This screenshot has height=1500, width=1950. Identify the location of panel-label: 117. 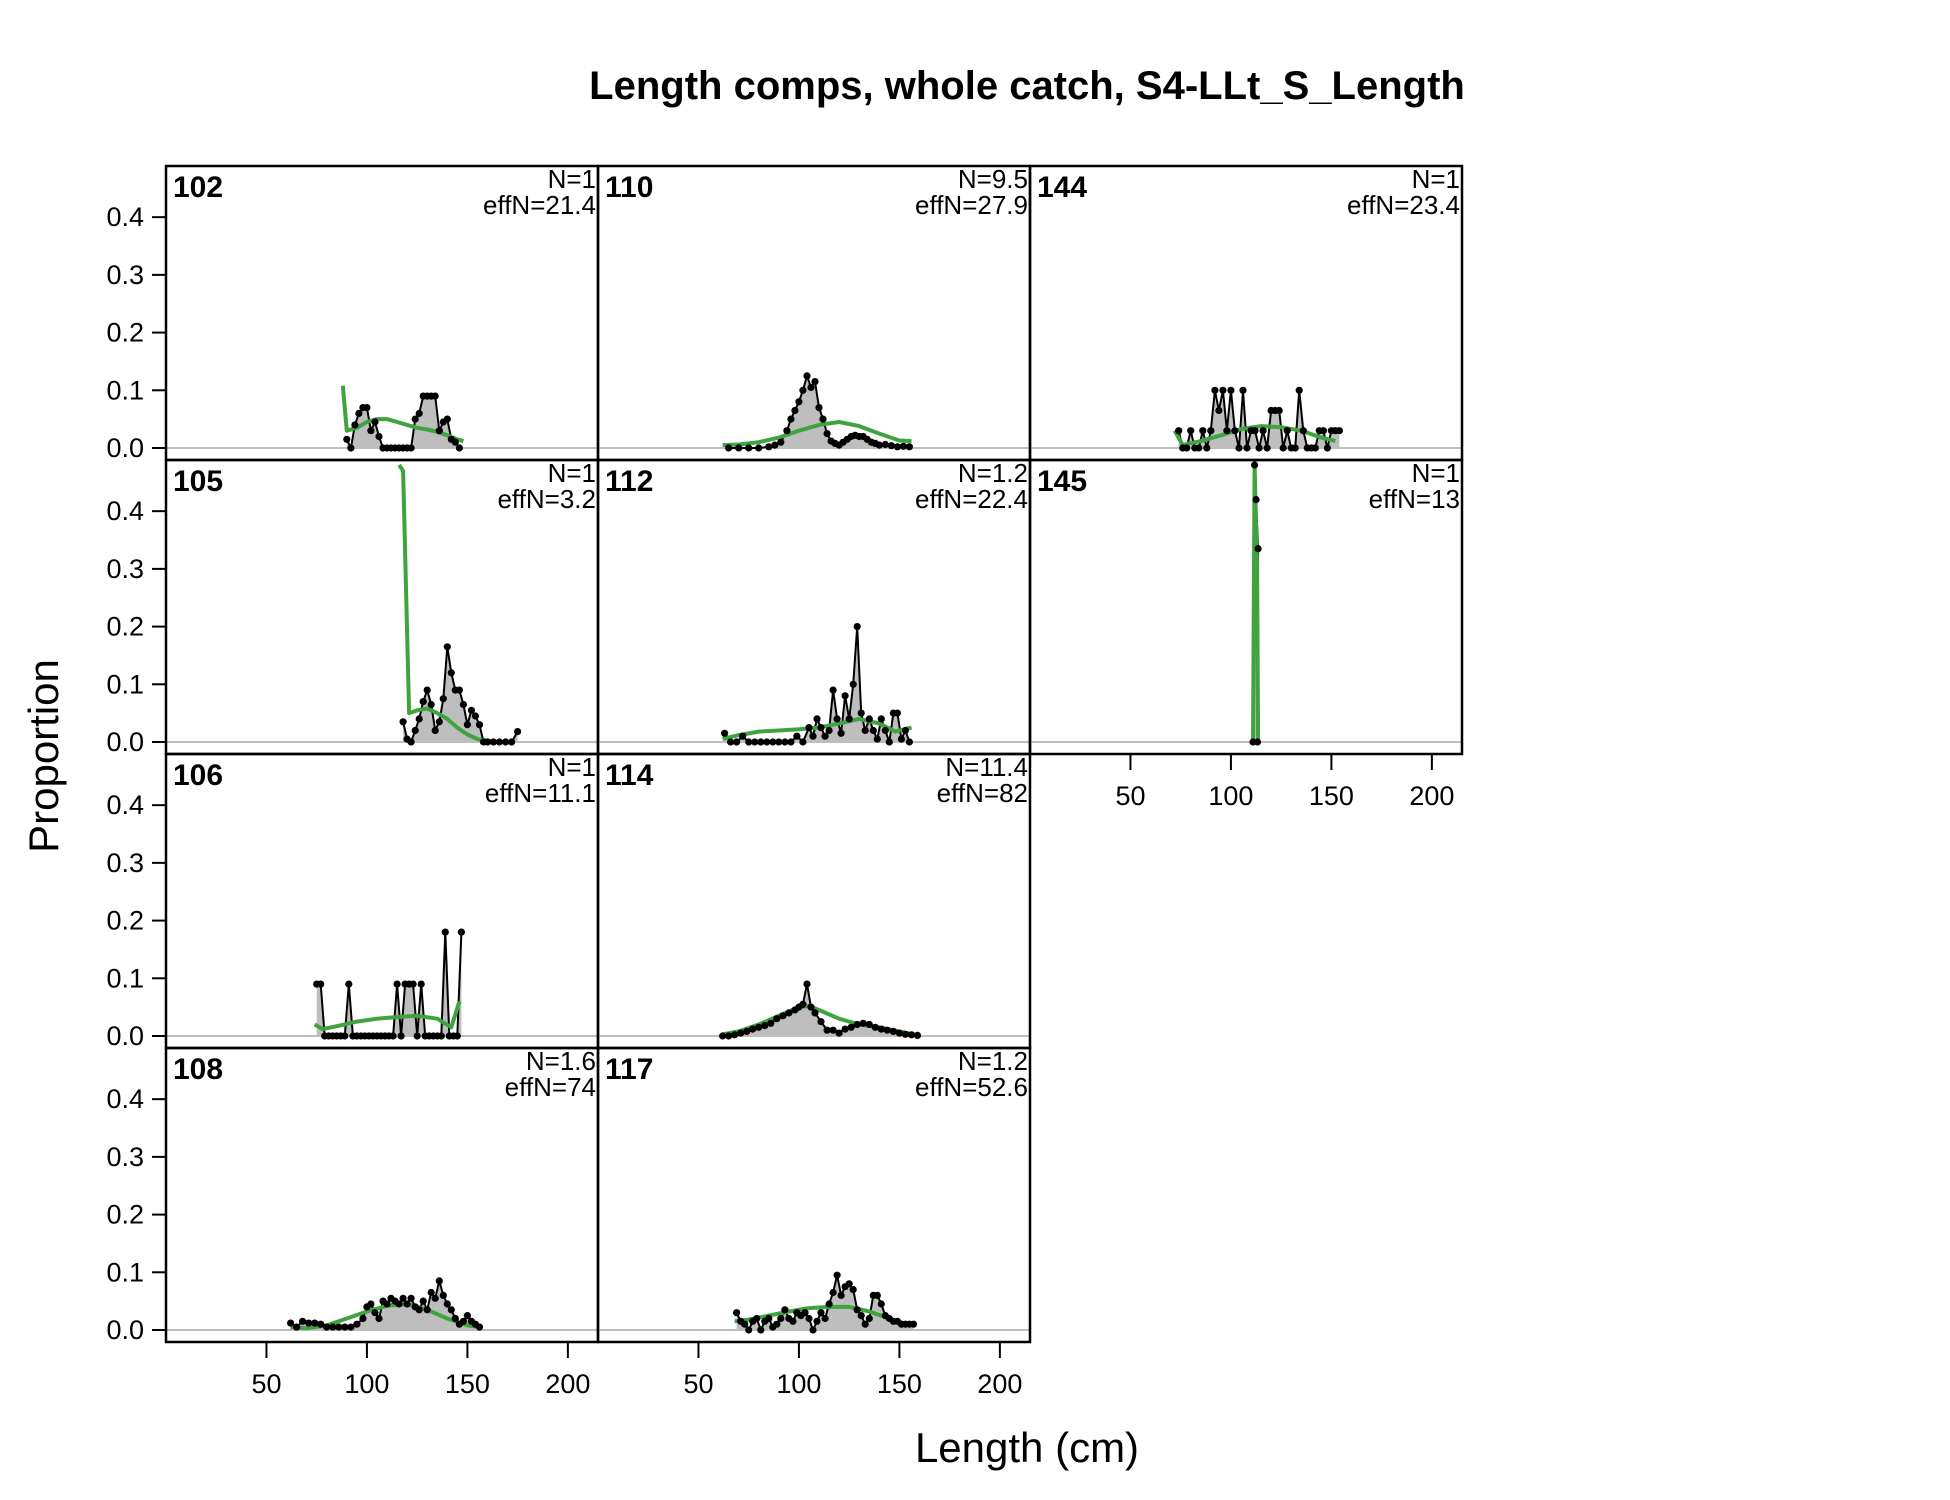
(629, 1069).